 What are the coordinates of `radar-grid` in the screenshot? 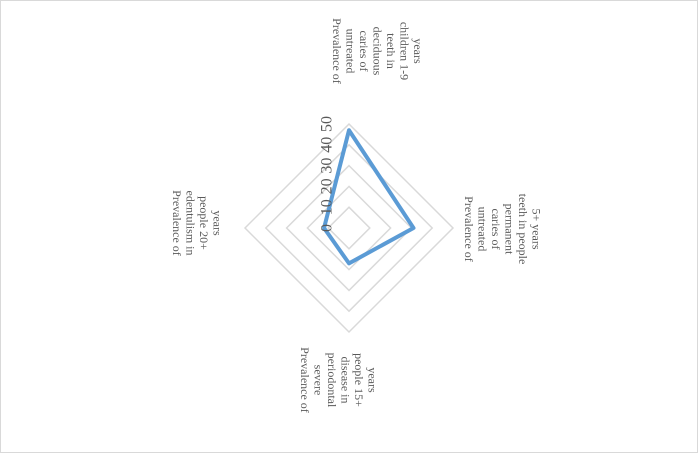 It's located at (349, 228).